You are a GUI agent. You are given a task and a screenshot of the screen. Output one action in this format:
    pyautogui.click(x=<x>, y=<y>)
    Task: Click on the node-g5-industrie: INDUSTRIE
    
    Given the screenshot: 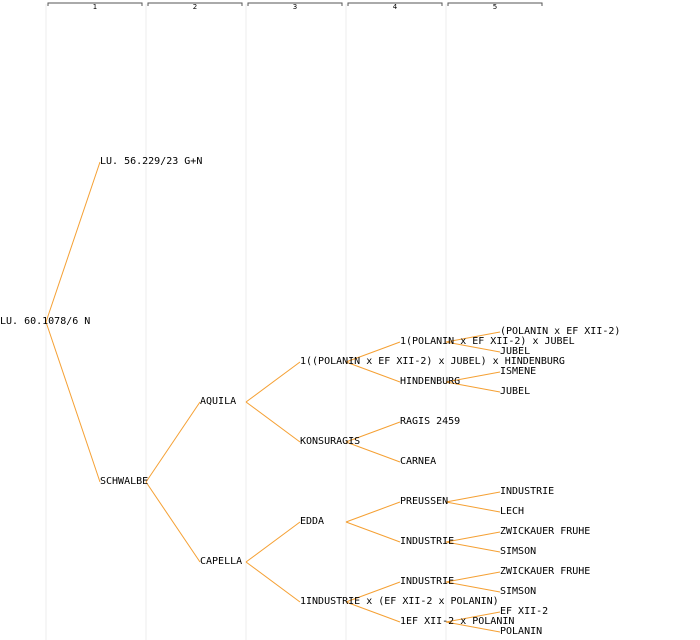 What is the action you would take?
    pyautogui.click(x=527, y=491)
    